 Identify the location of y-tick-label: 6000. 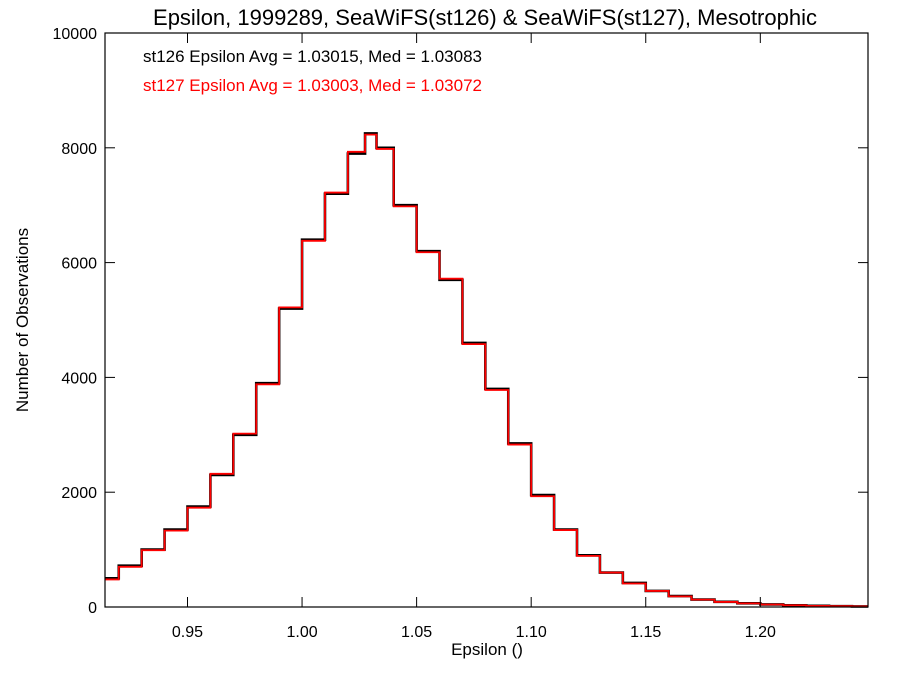
(79, 264).